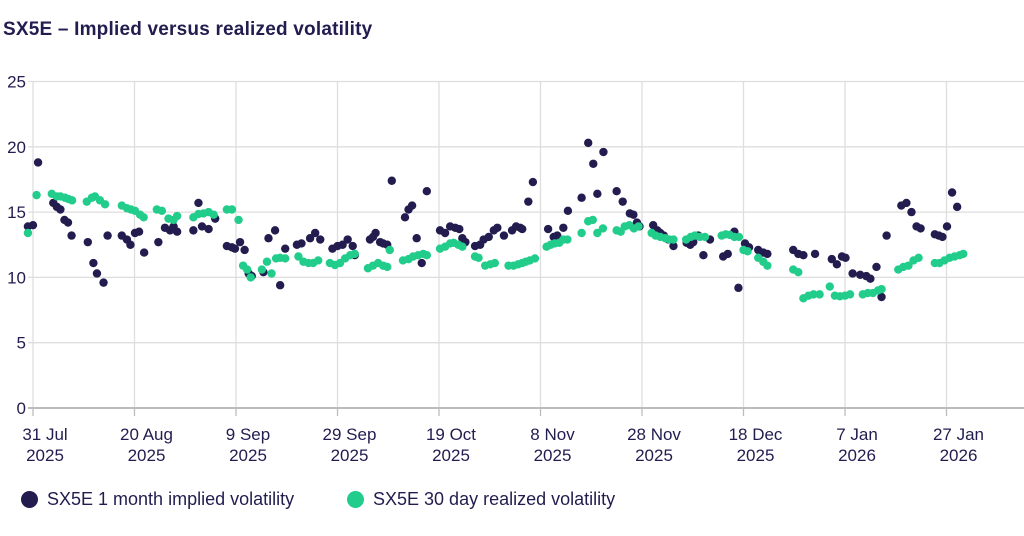 This screenshot has height=536, width=1024. Describe the element at coordinates (21, 343) in the screenshot. I see `svg-text: 5` at that location.